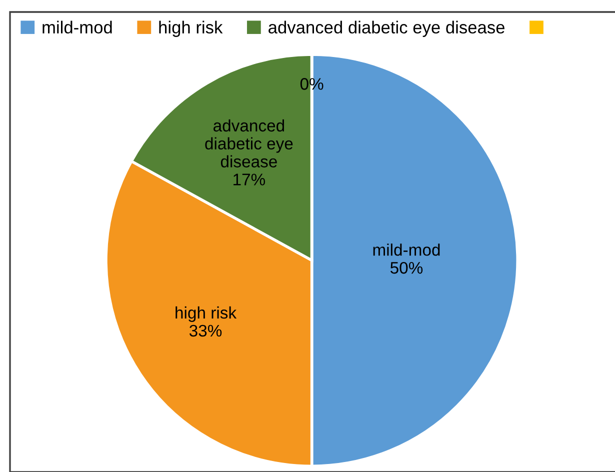 The height and width of the screenshot is (472, 615). I want to click on text: 0%, so click(312, 84).